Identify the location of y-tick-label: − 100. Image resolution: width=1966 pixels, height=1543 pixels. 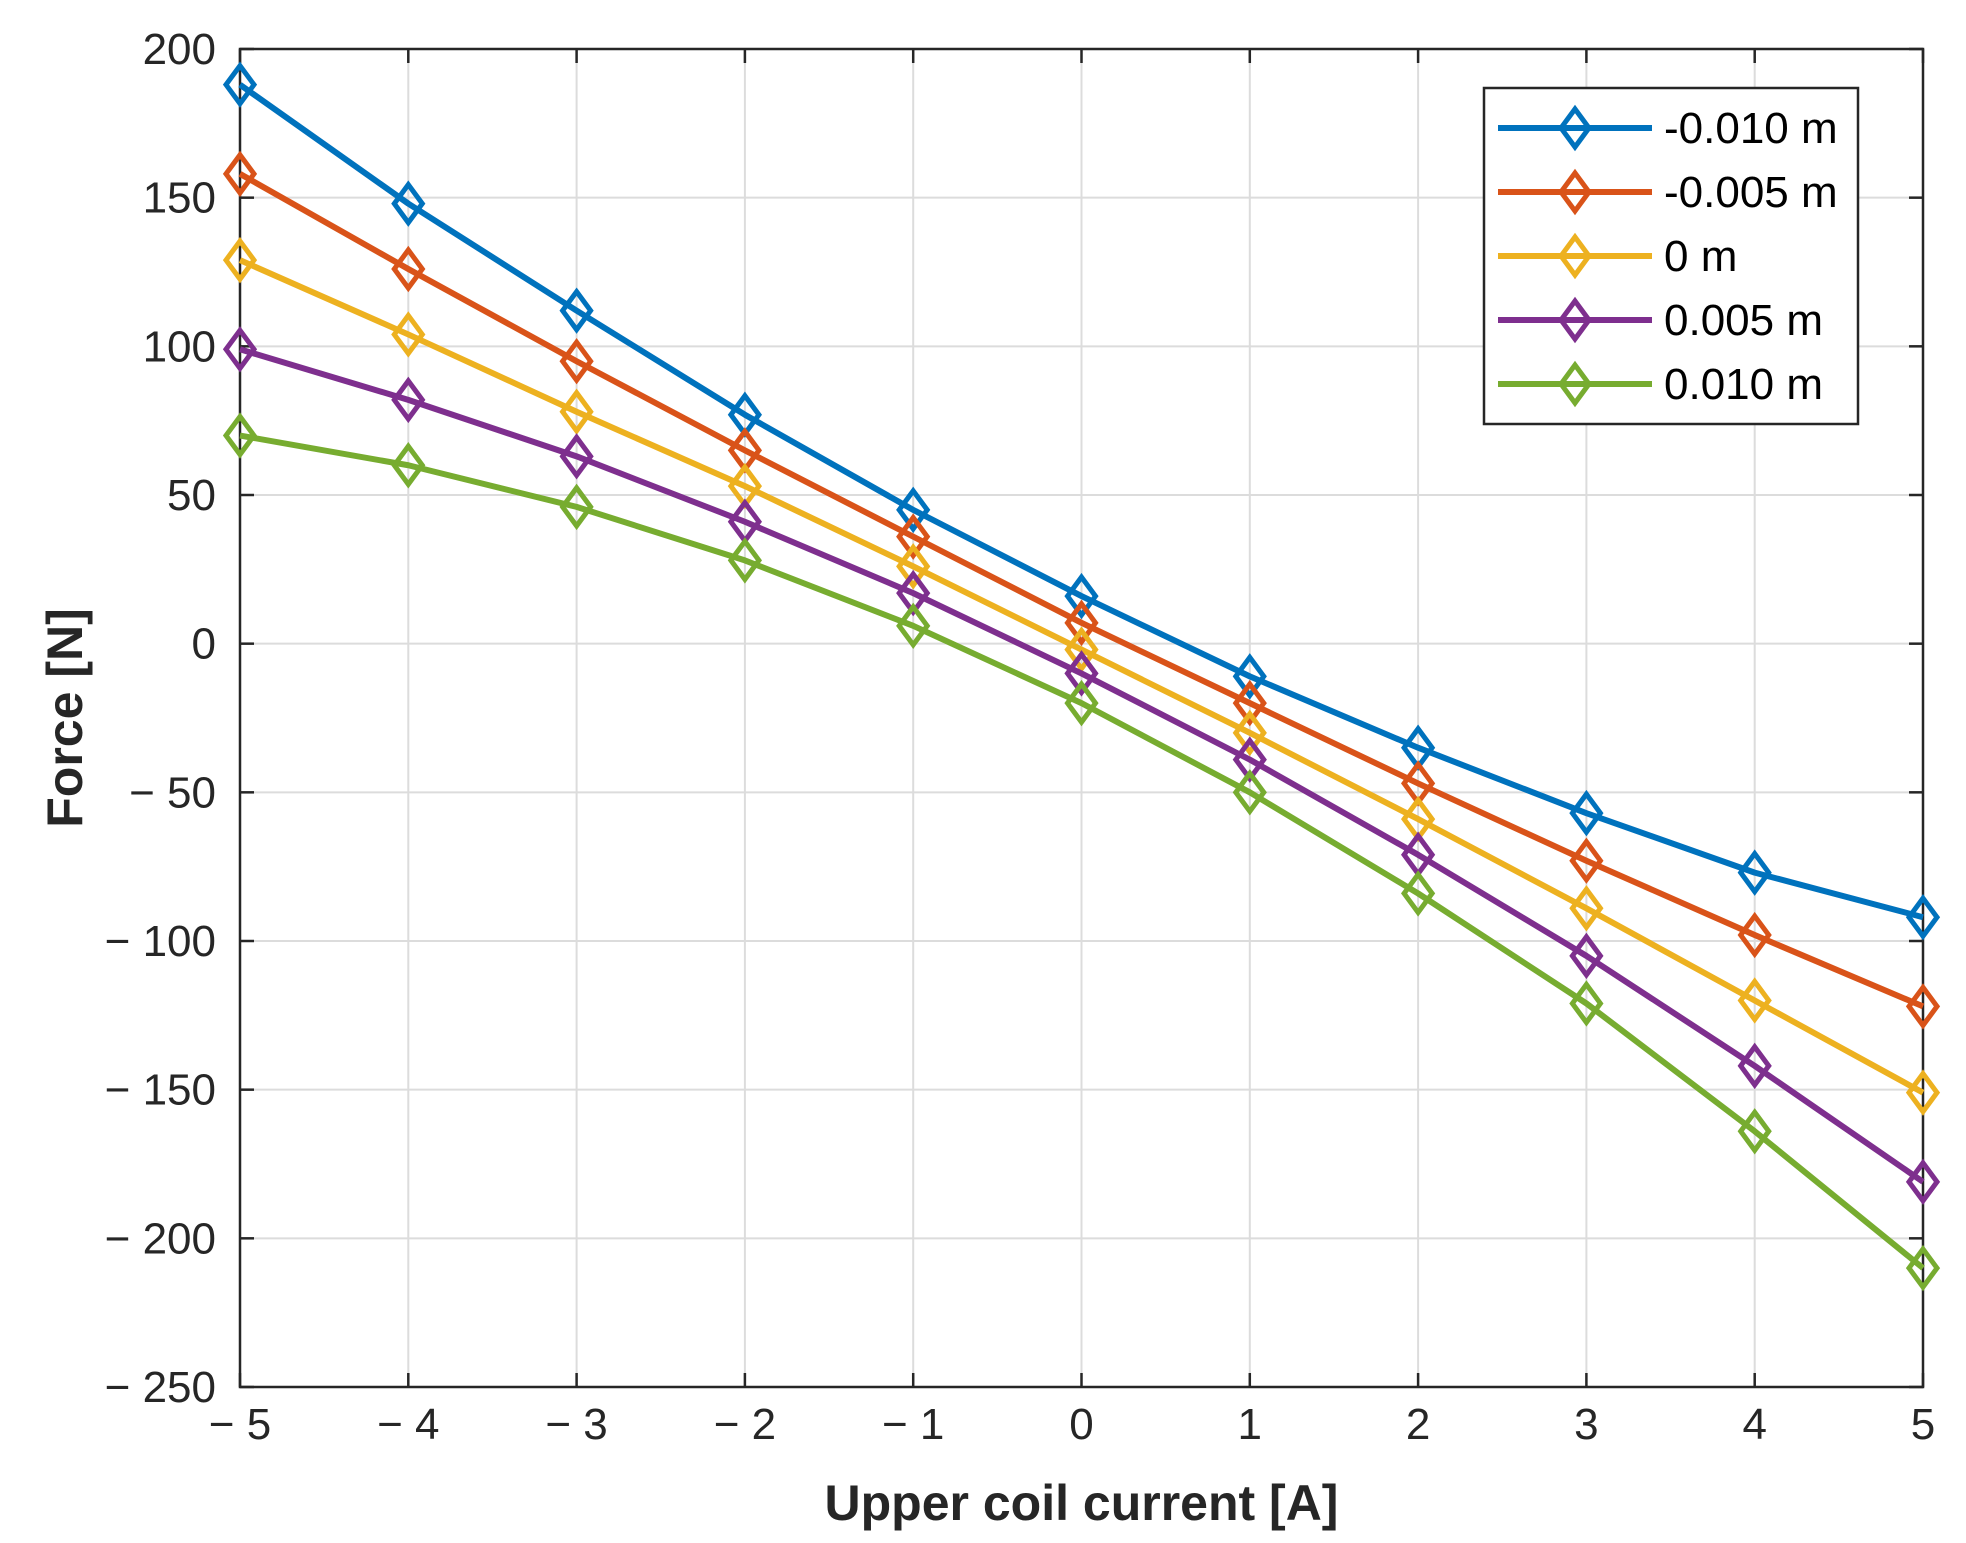
(160, 941).